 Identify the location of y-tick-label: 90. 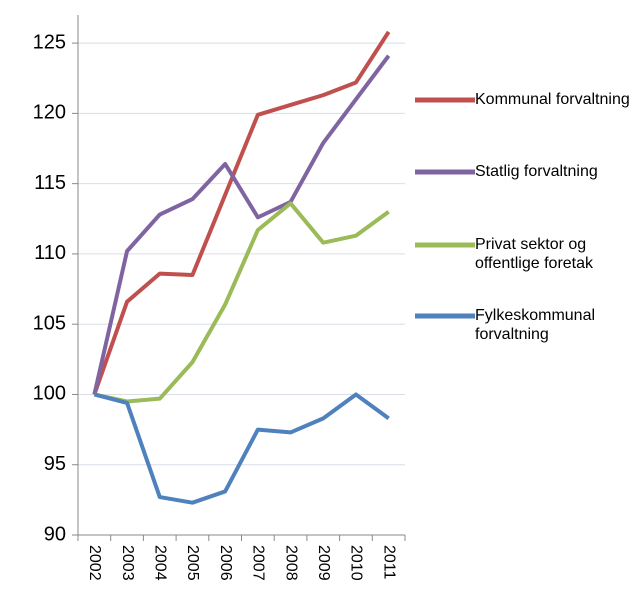
(55, 534).